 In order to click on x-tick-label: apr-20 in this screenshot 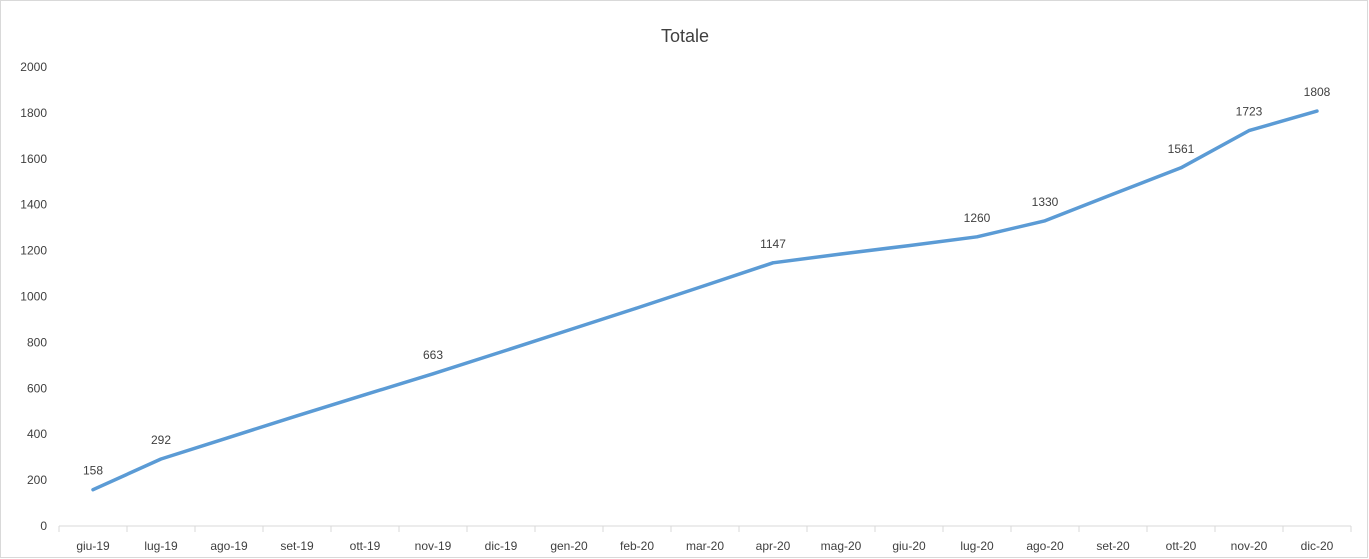, I will do `click(773, 546)`.